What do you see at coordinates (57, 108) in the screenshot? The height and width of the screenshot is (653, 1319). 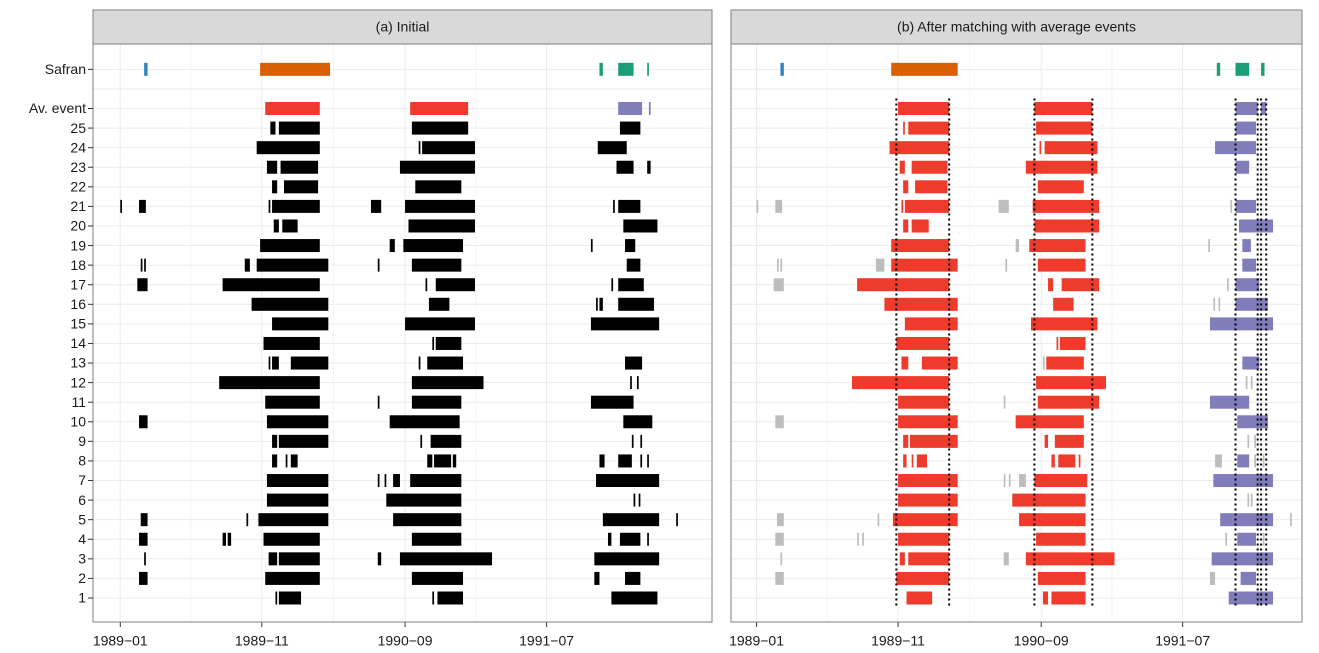 I see `y-tick-label: Av. event` at bounding box center [57, 108].